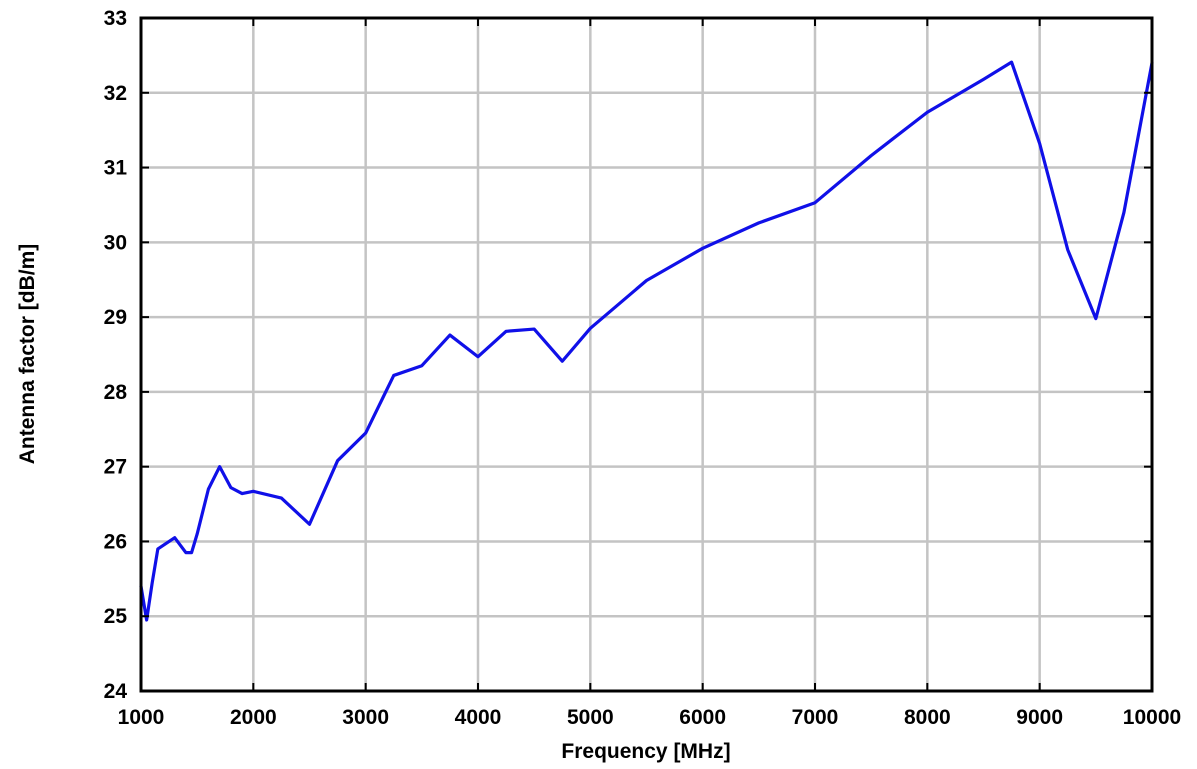  What do you see at coordinates (702, 717) in the screenshot?
I see `x-tick-label: 6000` at bounding box center [702, 717].